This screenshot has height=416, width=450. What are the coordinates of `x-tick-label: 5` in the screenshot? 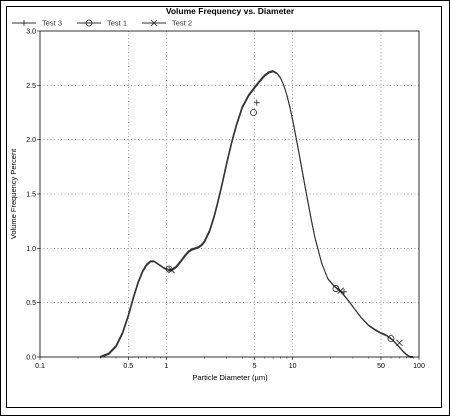 It's located at (255, 366).